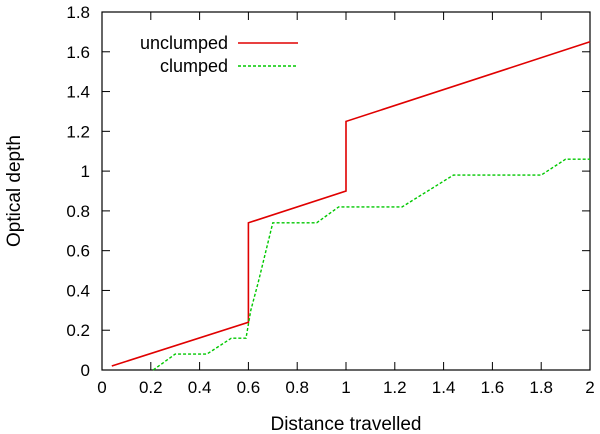 The width and height of the screenshot is (600, 434). Describe the element at coordinates (78, 131) in the screenshot. I see `y-tick-label: 1.2` at that location.